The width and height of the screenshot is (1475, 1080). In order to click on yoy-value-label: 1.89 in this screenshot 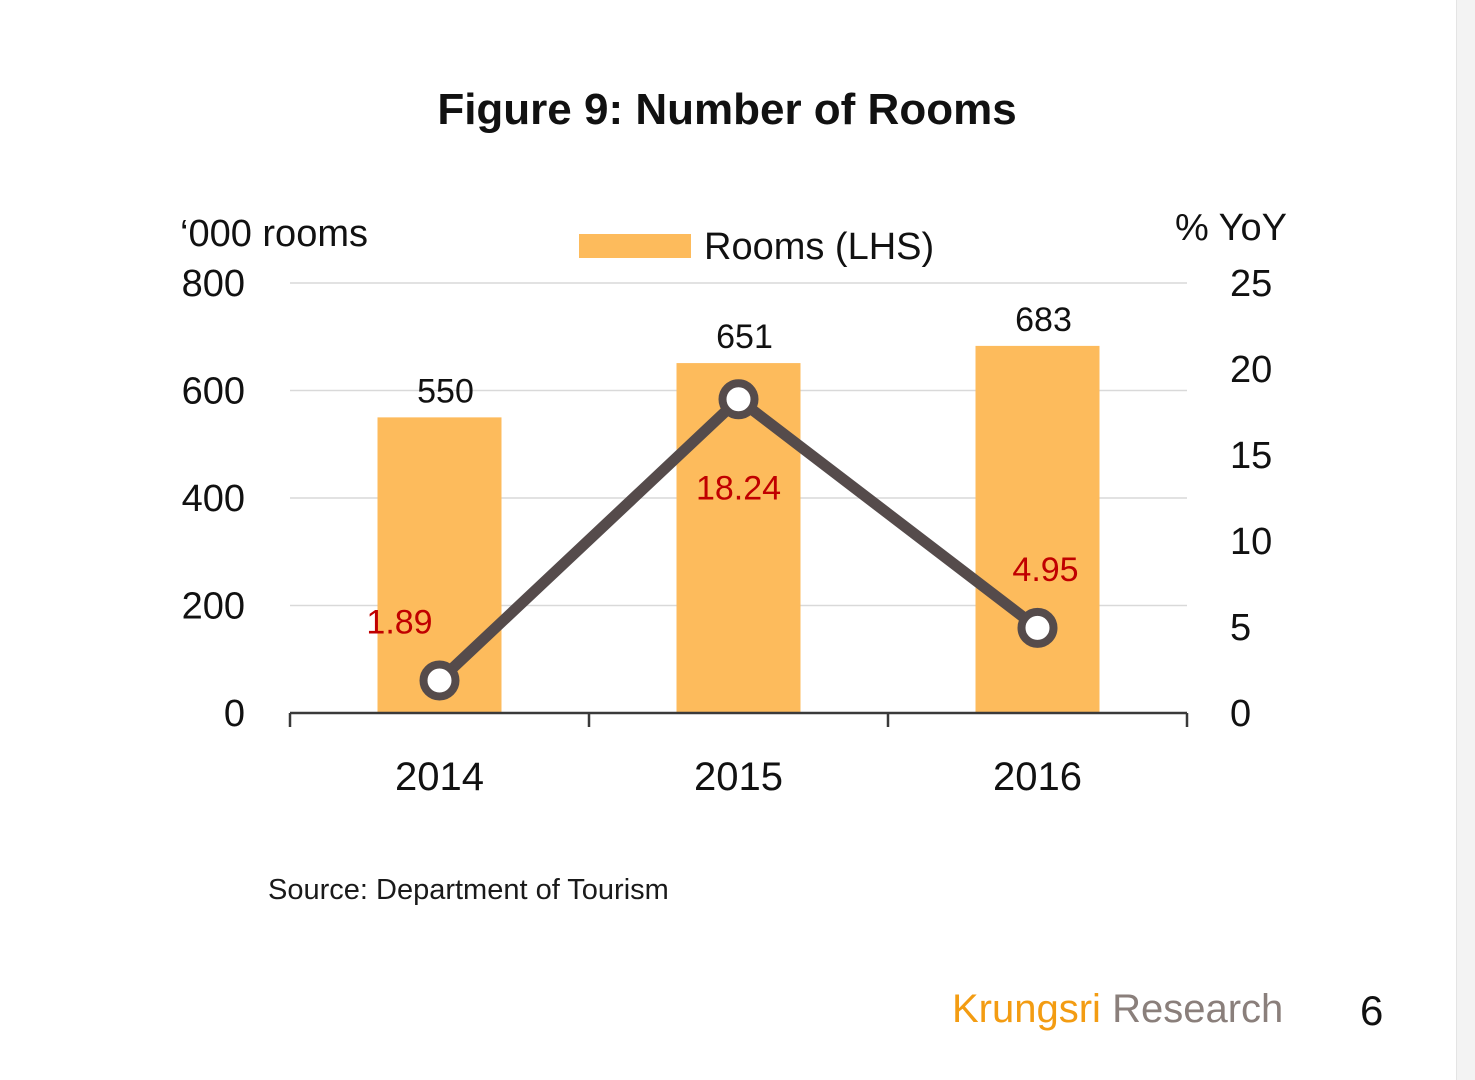, I will do `click(399, 622)`.